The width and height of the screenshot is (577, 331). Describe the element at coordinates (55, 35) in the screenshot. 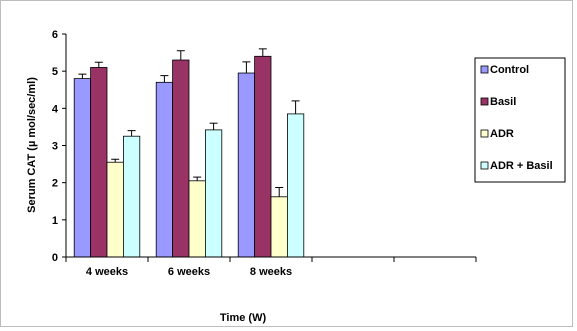

I see `y-tick-label: 6` at that location.